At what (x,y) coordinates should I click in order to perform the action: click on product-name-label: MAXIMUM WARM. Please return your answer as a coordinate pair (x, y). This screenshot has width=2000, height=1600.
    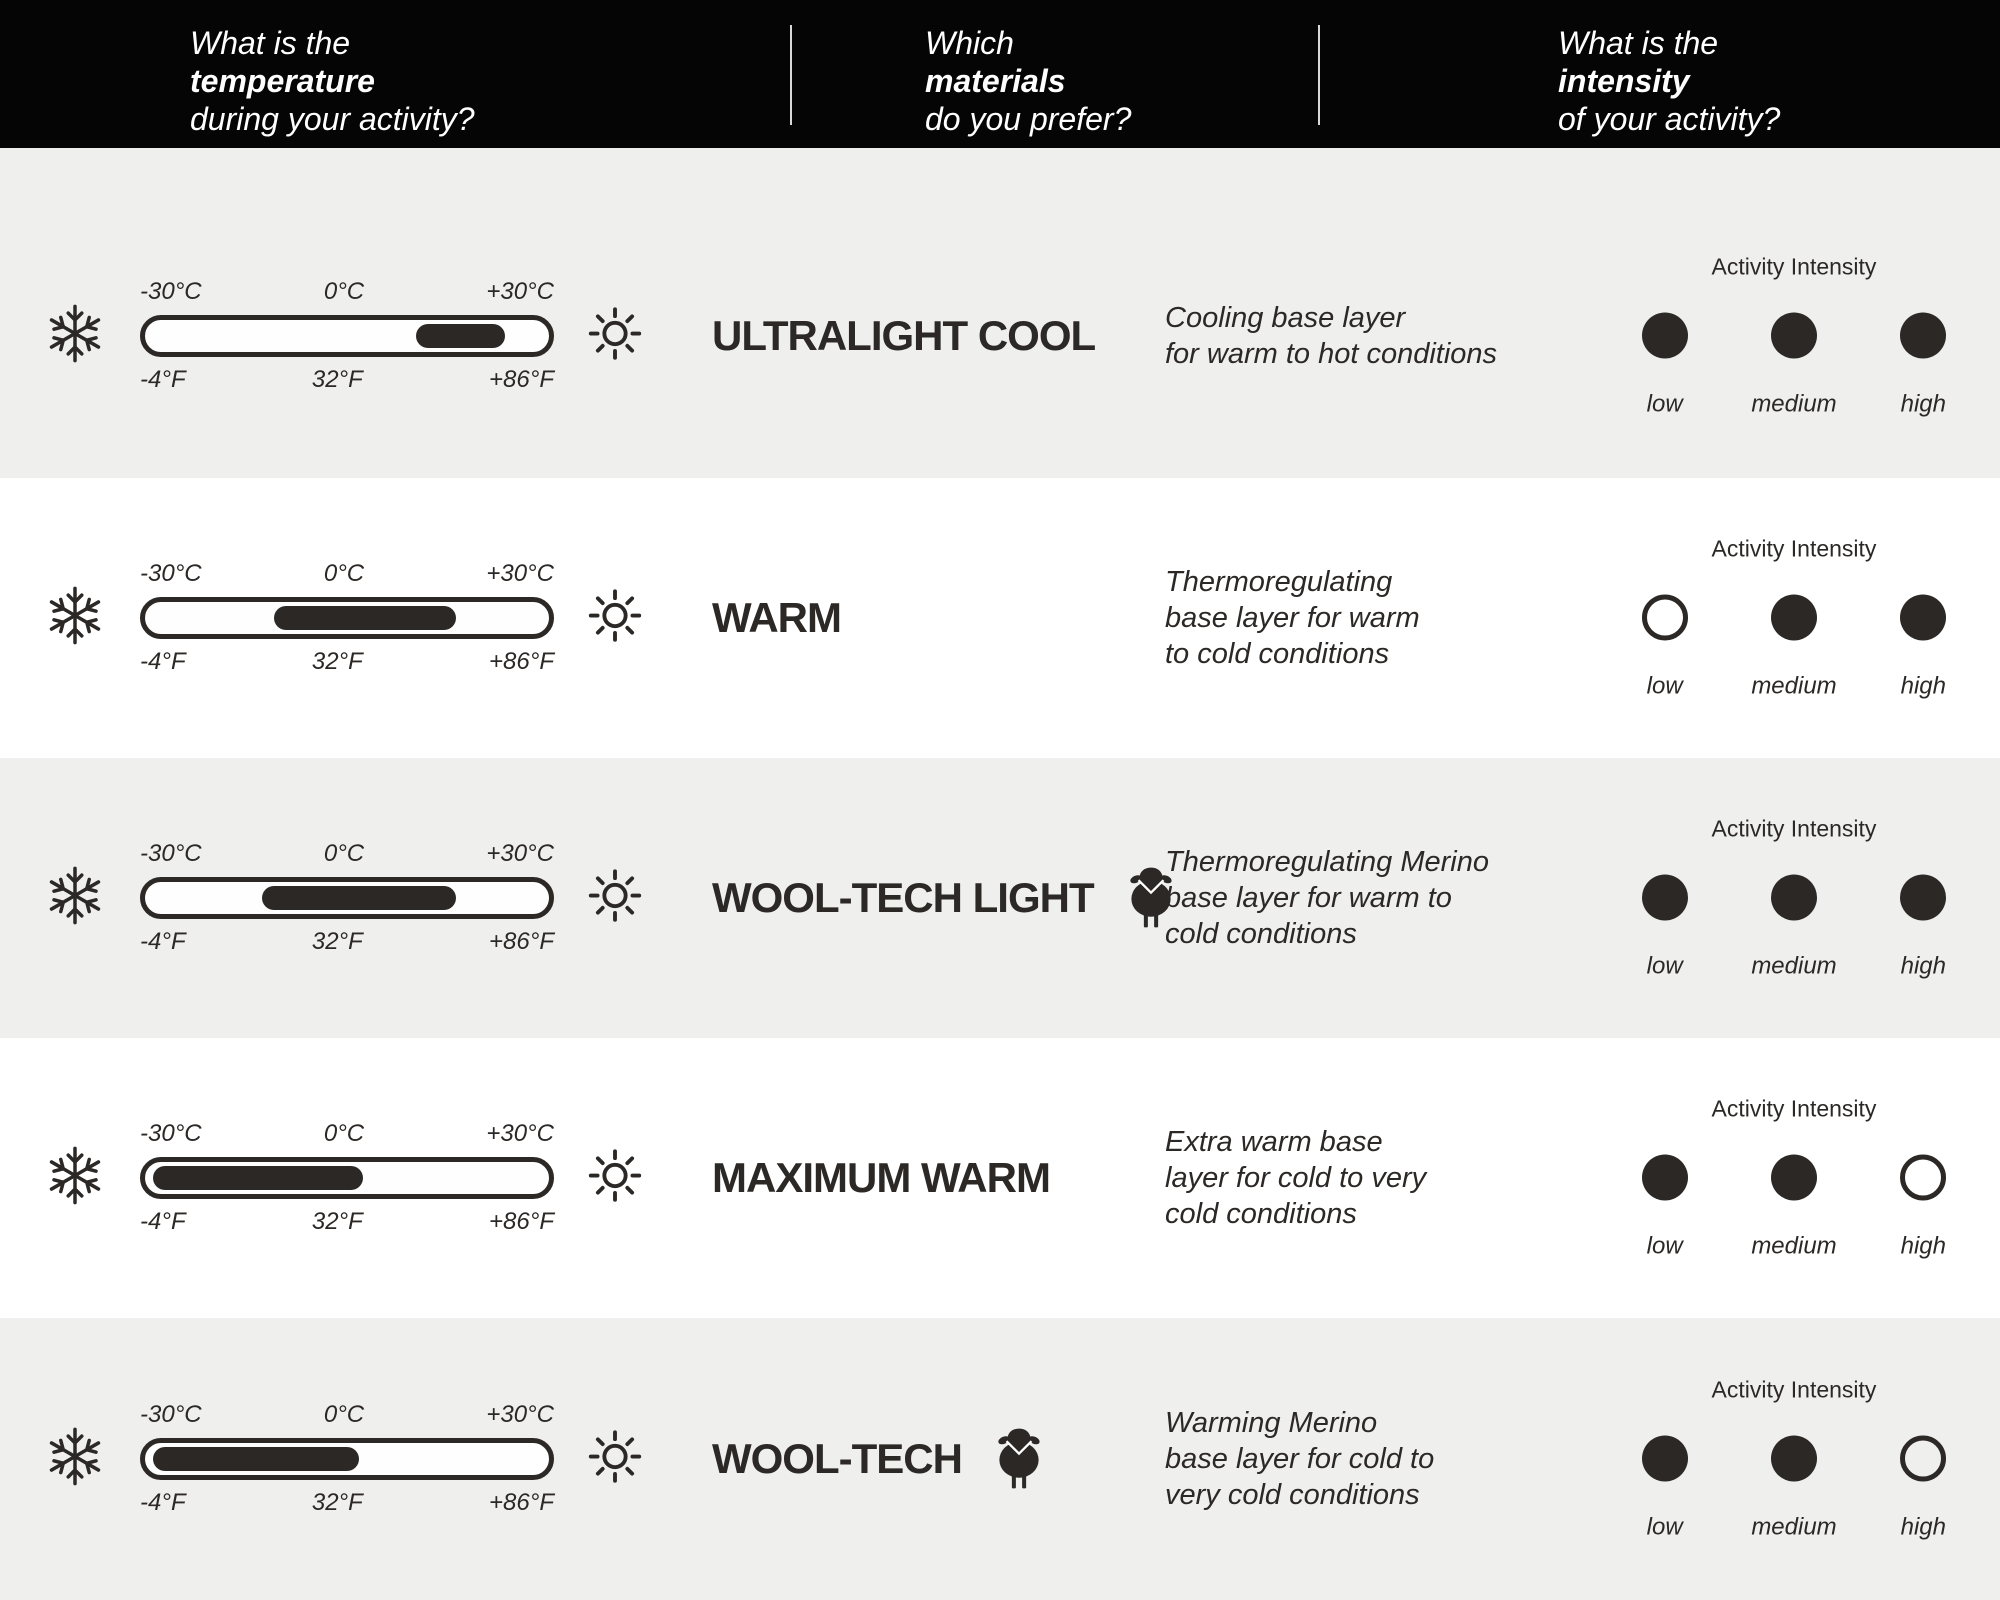
    Looking at the image, I should click on (881, 1177).